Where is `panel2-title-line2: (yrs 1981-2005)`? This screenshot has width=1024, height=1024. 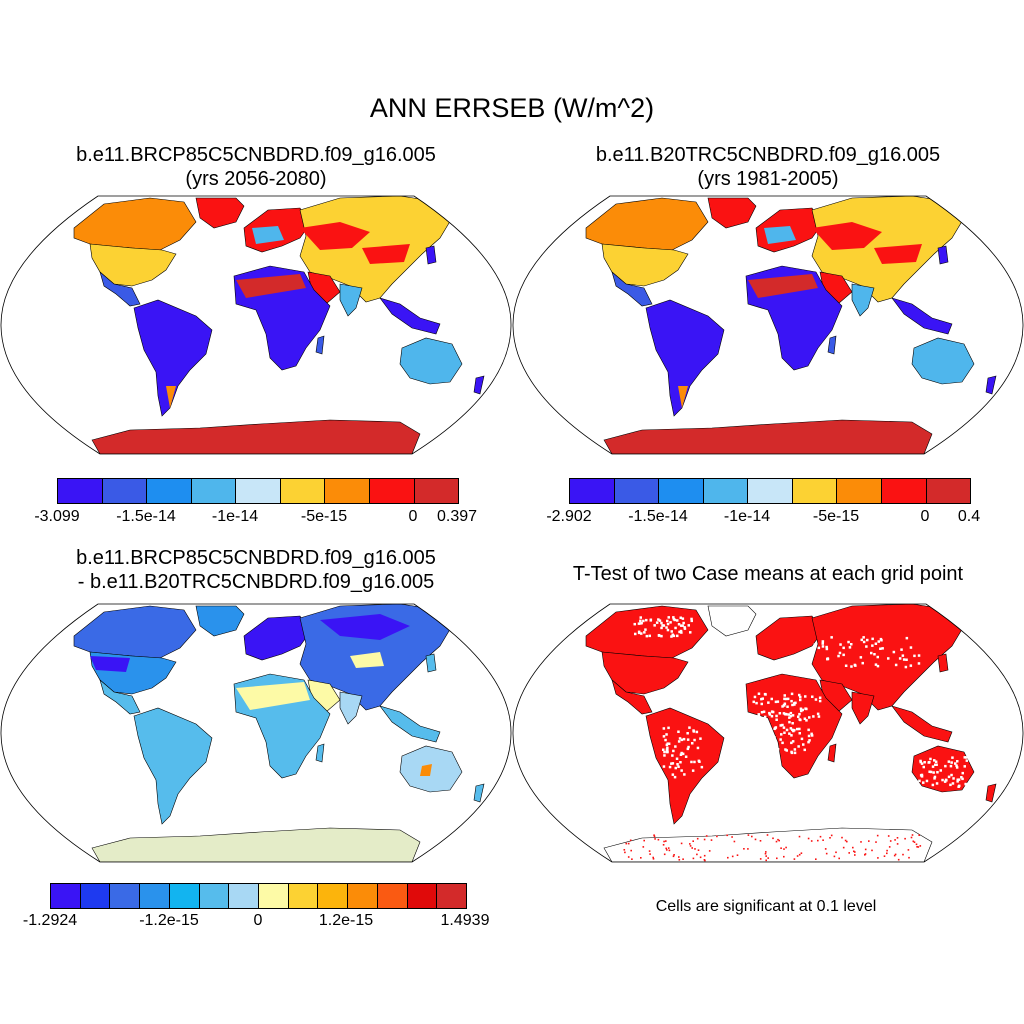 panel2-title-line2: (yrs 1981-2005) is located at coordinates (768, 179).